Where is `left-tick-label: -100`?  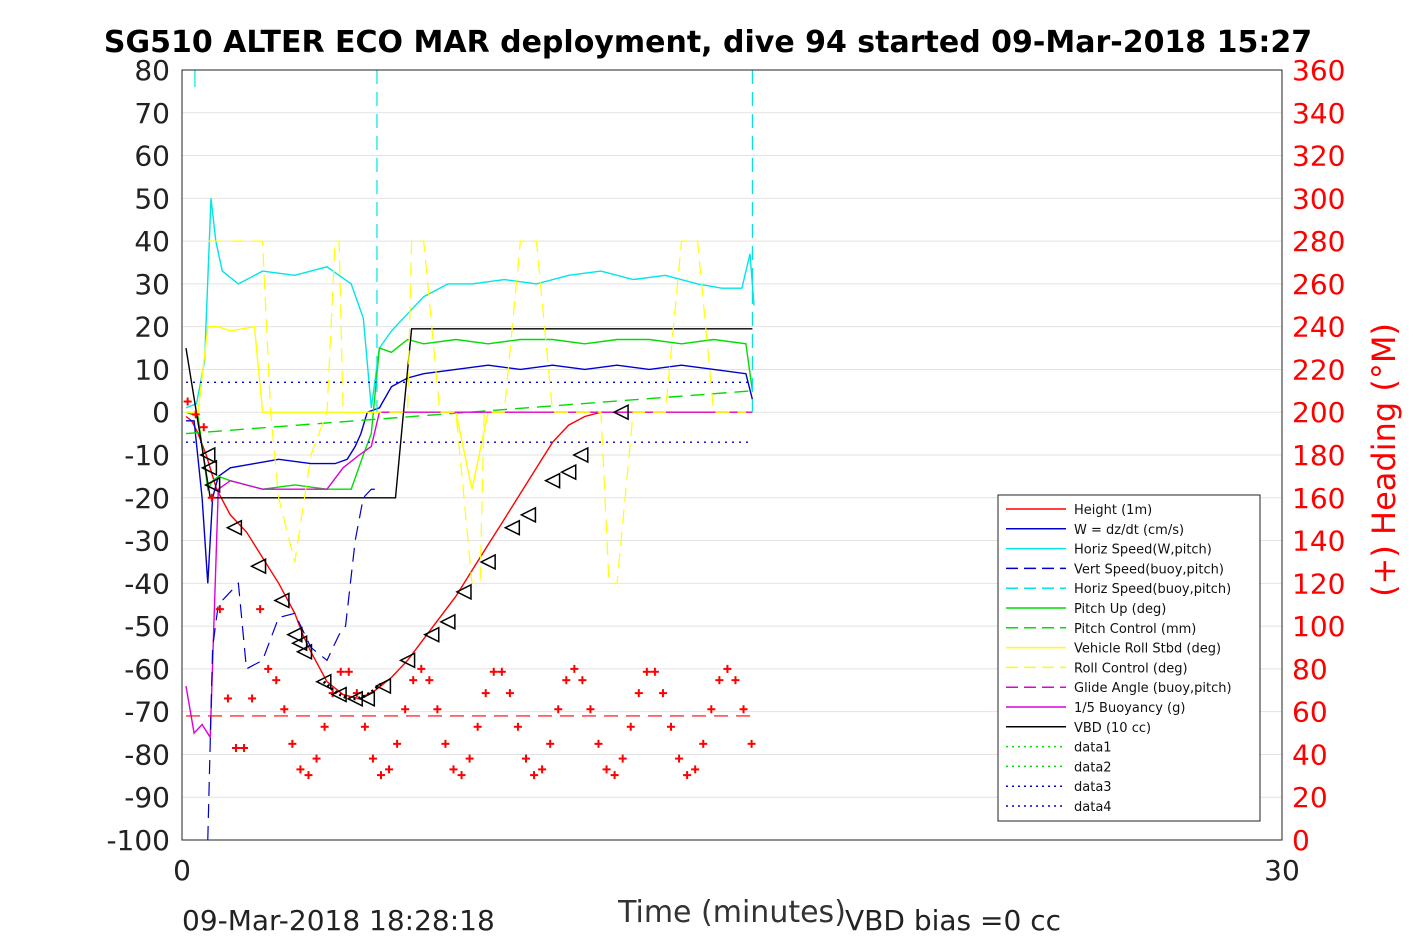 left-tick-label: -100 is located at coordinates (138, 840).